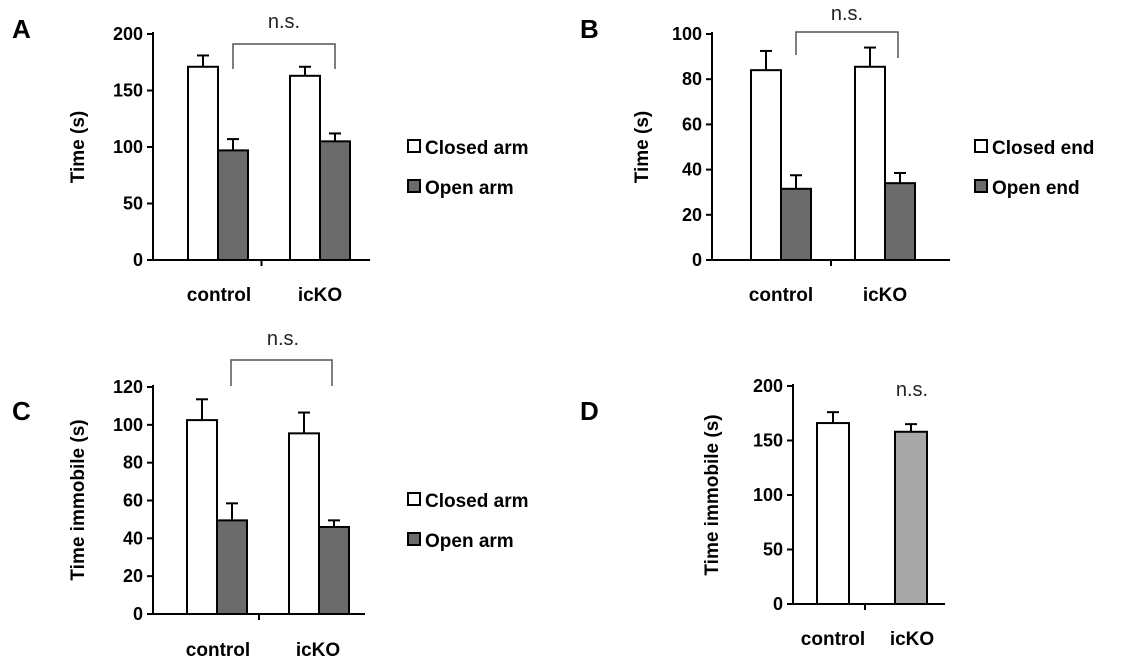 This screenshot has height=661, width=1122. What do you see at coordinates (589, 29) in the screenshot?
I see `panel-letter: B` at bounding box center [589, 29].